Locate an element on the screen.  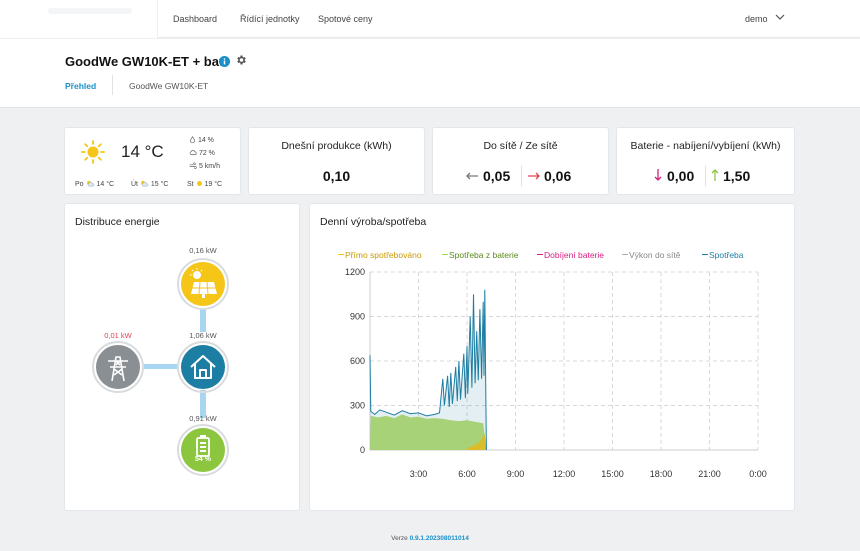
x-tick-label: 0:00 is located at coordinates (758, 474).